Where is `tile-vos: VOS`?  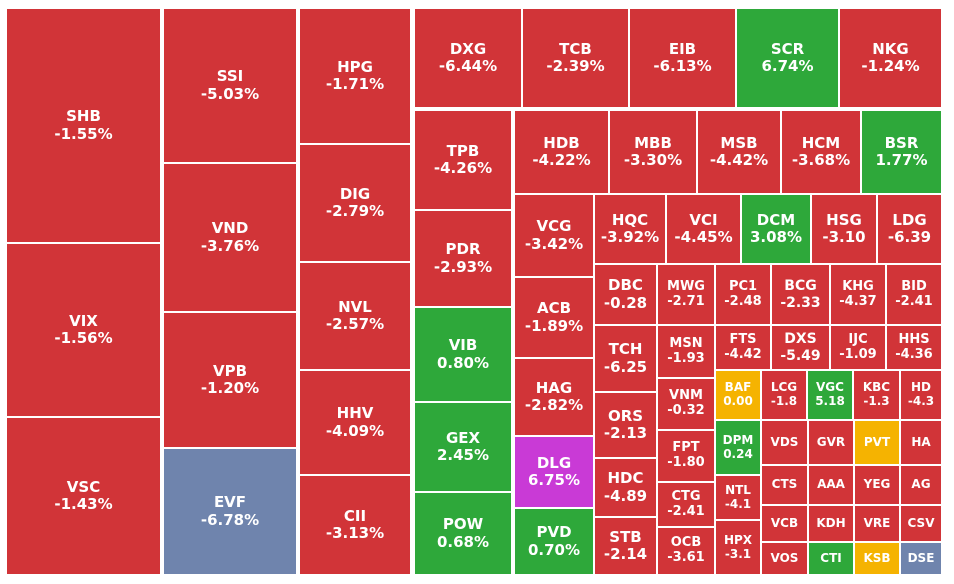
tile-vos: VOS is located at coordinates (784, 558).